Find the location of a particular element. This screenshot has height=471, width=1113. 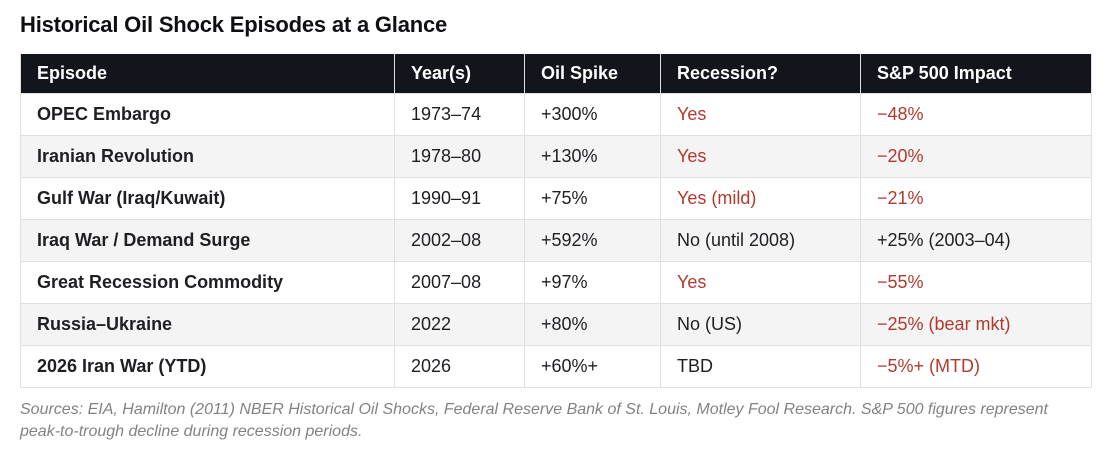

table-cell: OPEC Embargo is located at coordinates (207, 114).